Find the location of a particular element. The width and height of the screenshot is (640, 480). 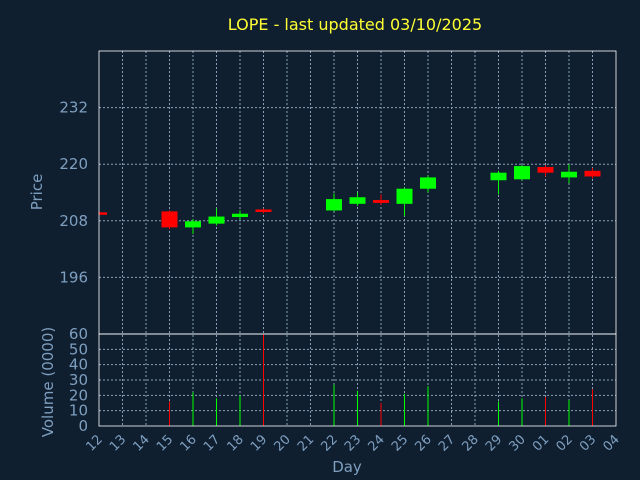

x-tick-label: 03 is located at coordinates (588, 443).